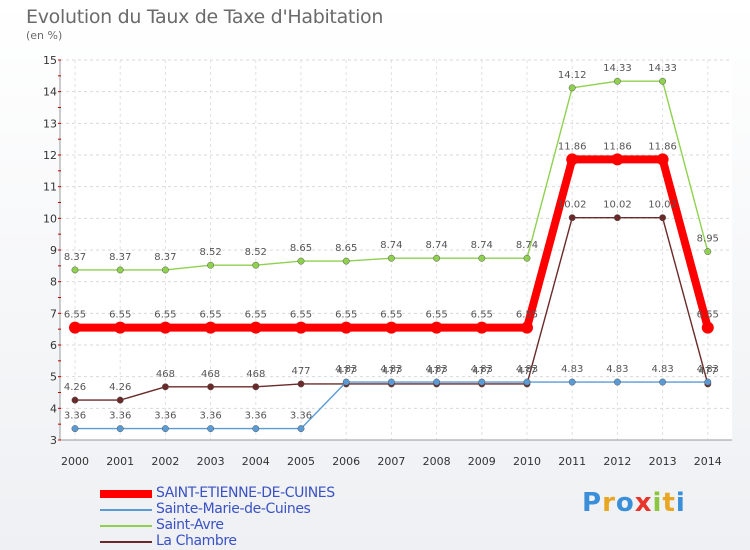 The image size is (750, 550). I want to click on y-tick-label: 7, so click(53, 313).